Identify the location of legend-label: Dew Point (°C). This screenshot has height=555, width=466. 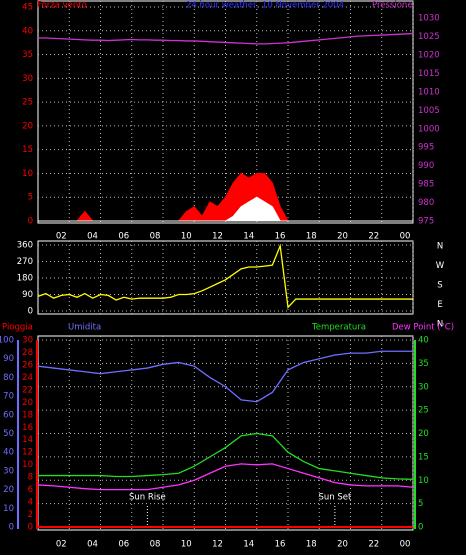
(423, 328).